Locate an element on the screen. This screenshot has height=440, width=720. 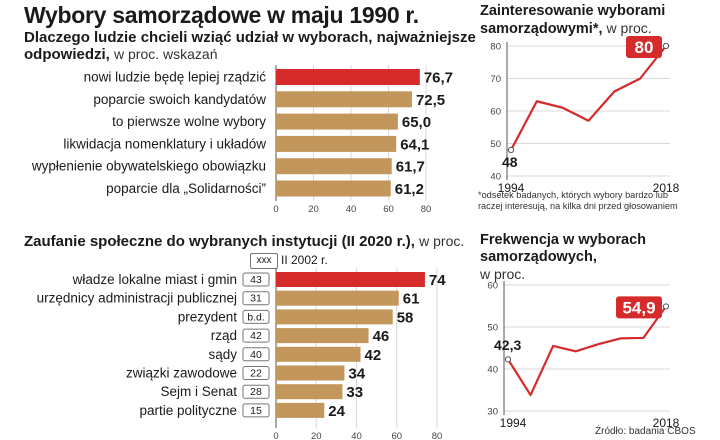
category-label: likwidacja nomenklatury i układów is located at coordinates (164, 143).